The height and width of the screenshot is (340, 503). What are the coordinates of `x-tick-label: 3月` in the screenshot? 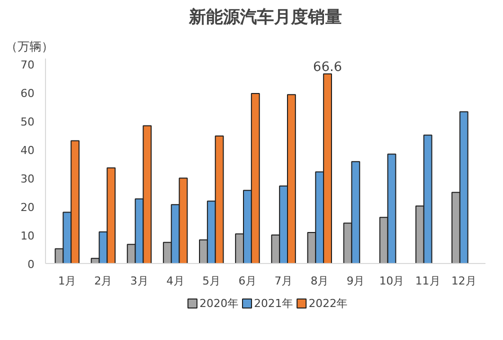 It's located at (139, 281).